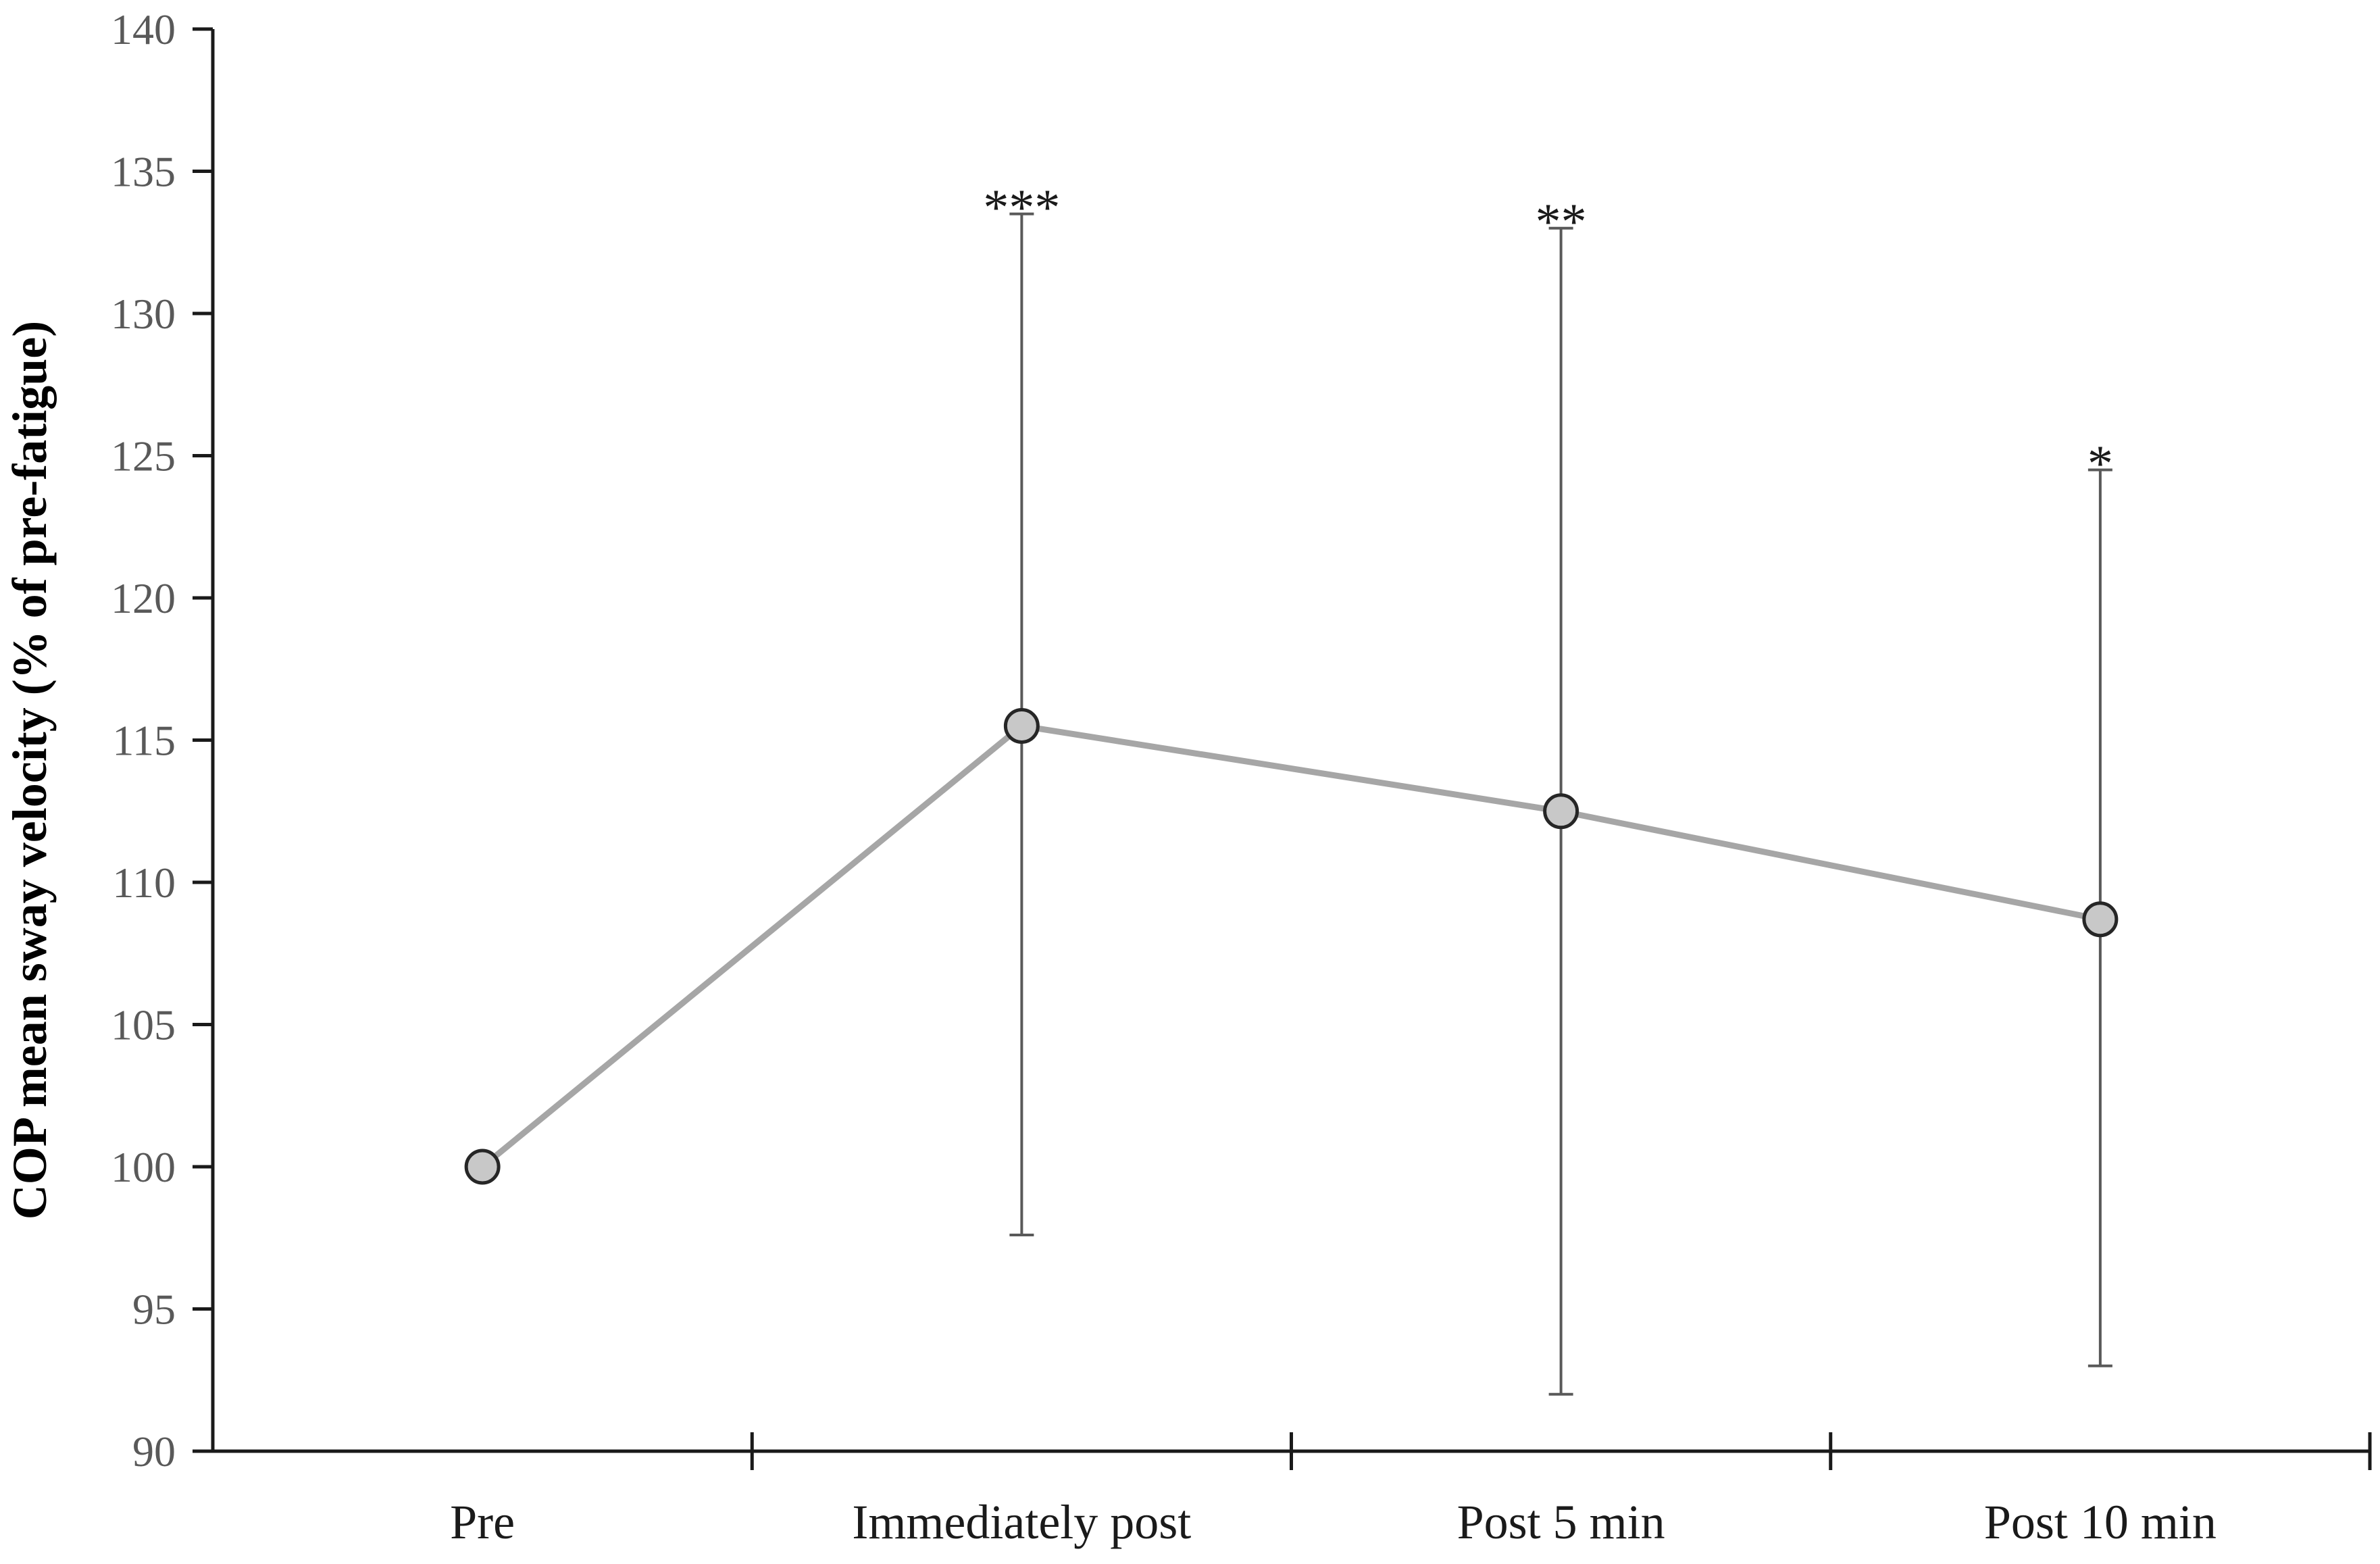  I want to click on y-axis: 90 95 100 105 110 115 120 125 130 135 140, so click(163, 740).